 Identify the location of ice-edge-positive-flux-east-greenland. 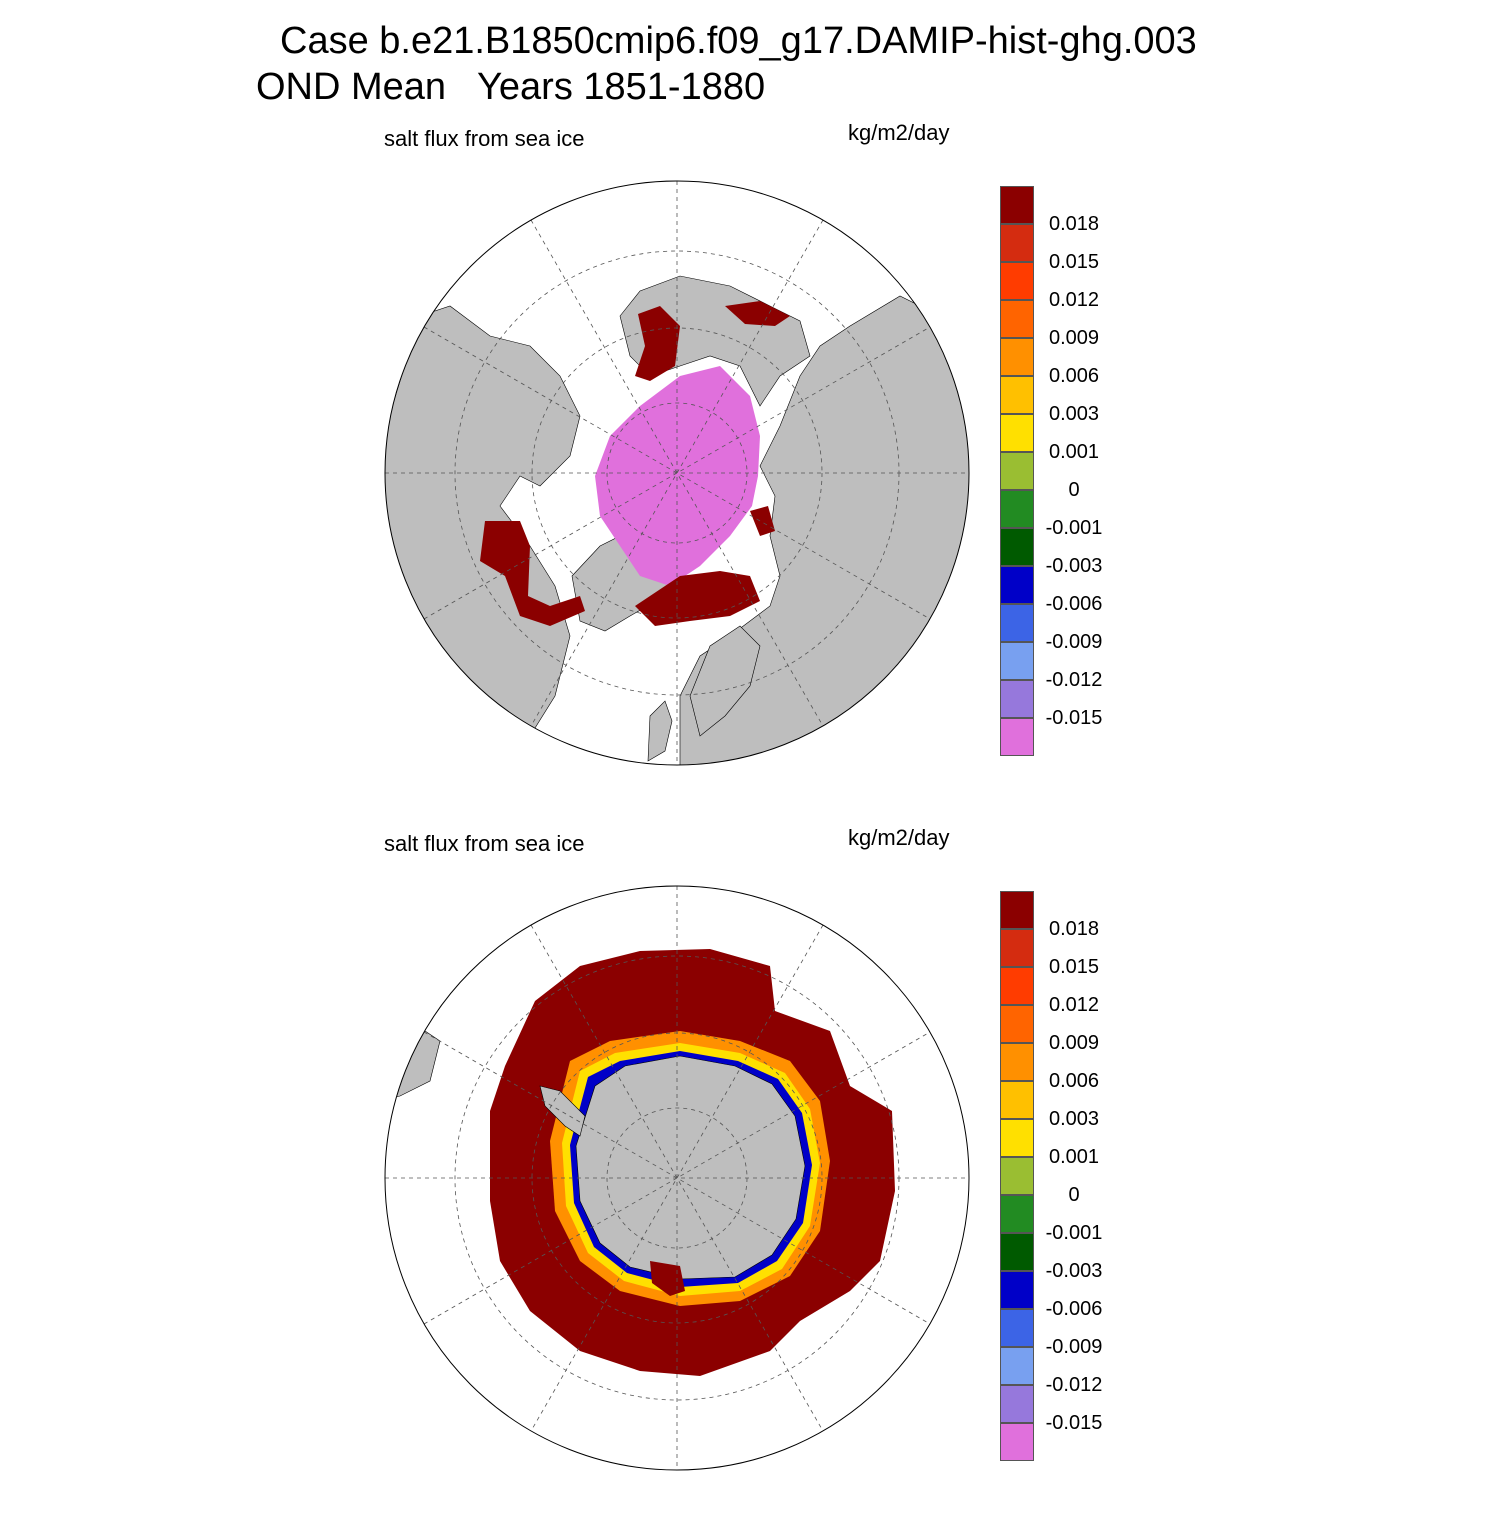
(762, 521).